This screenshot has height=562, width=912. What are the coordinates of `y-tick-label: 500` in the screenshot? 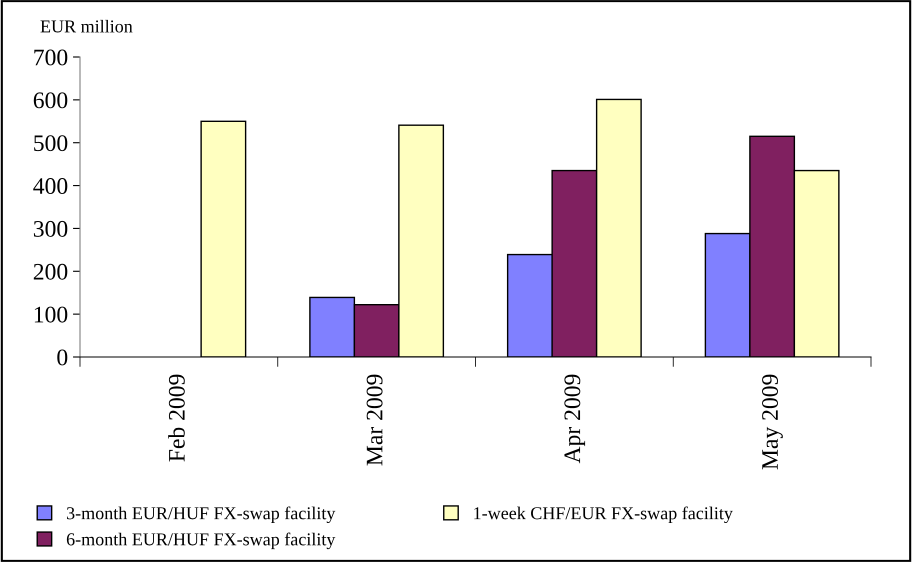 It's located at (51, 143).